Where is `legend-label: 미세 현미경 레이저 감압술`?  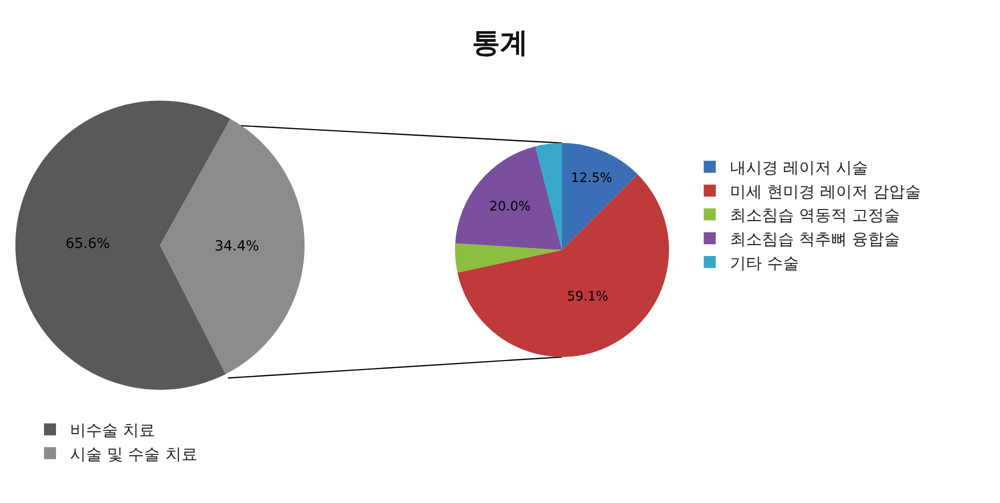
legend-label: 미세 현미경 레이저 감압술 is located at coordinates (826, 191).